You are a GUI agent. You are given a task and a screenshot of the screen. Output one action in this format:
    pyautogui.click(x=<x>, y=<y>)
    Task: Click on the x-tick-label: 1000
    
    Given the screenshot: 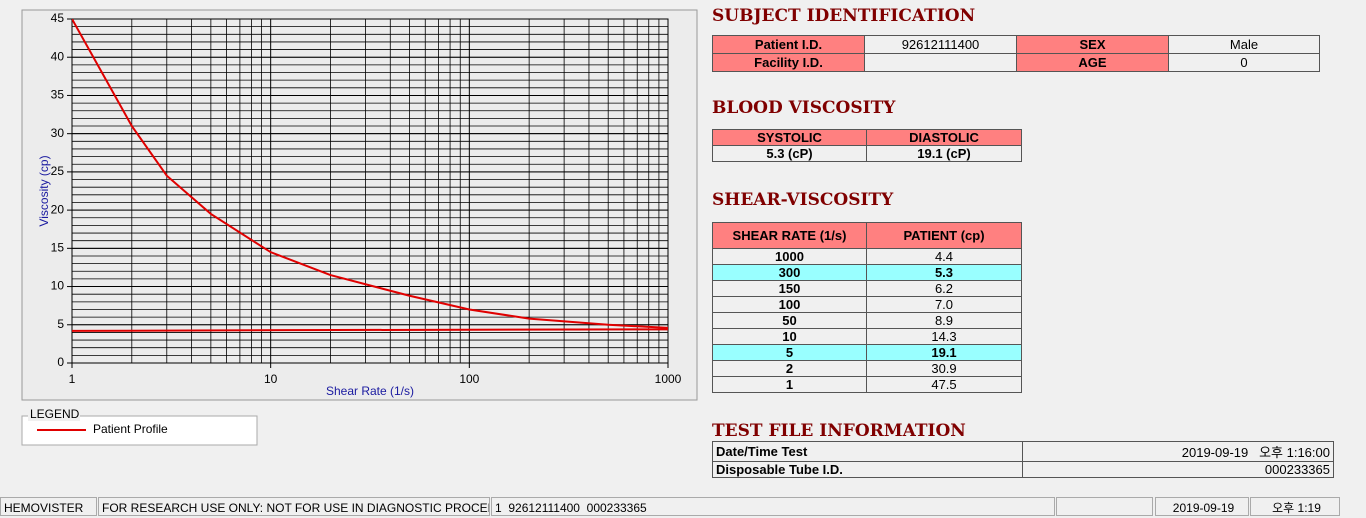 What is the action you would take?
    pyautogui.click(x=668, y=379)
    